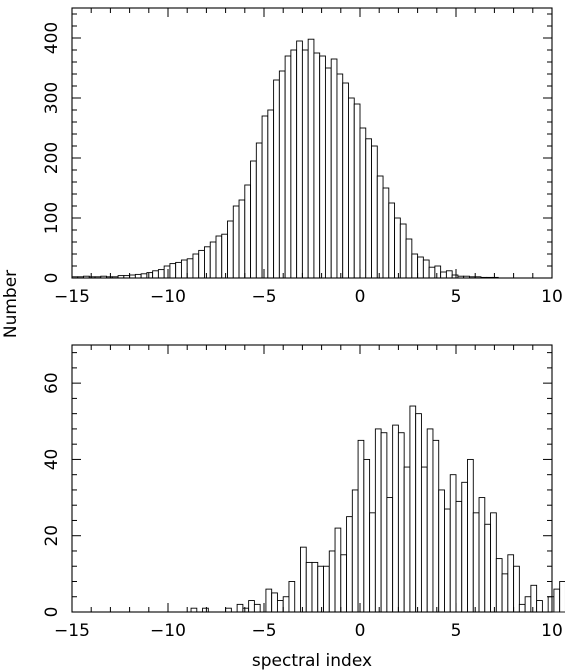  I want to click on y-tick-label: 100, so click(52, 218).